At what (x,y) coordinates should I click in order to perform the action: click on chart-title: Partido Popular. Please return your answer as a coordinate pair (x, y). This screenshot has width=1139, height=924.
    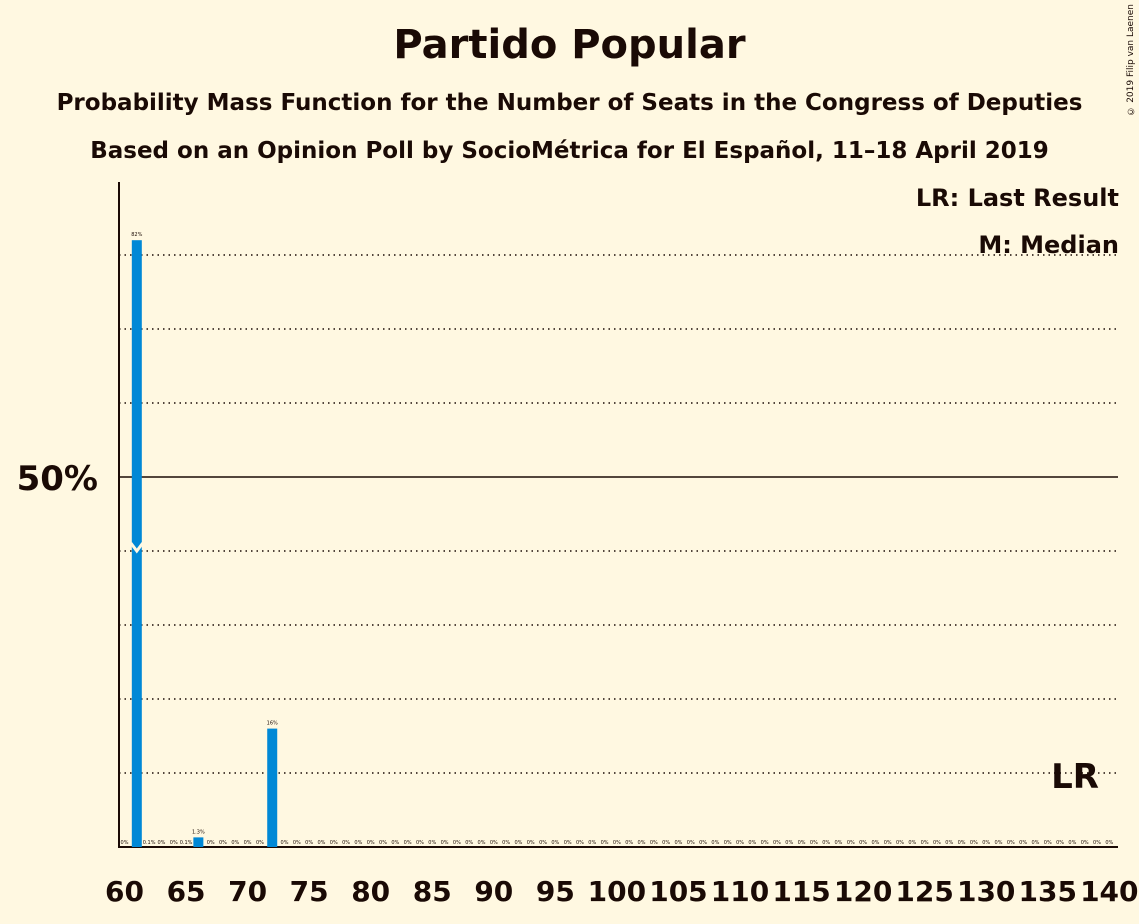
    Looking at the image, I should click on (569, 45).